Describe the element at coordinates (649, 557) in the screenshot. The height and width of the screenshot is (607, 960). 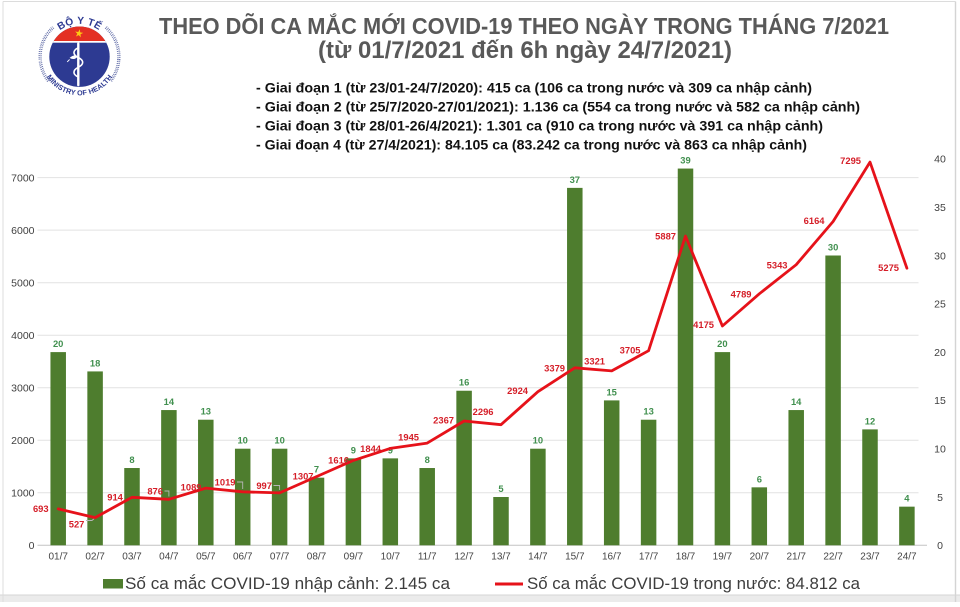
I see `svg-text: 17/7` at that location.